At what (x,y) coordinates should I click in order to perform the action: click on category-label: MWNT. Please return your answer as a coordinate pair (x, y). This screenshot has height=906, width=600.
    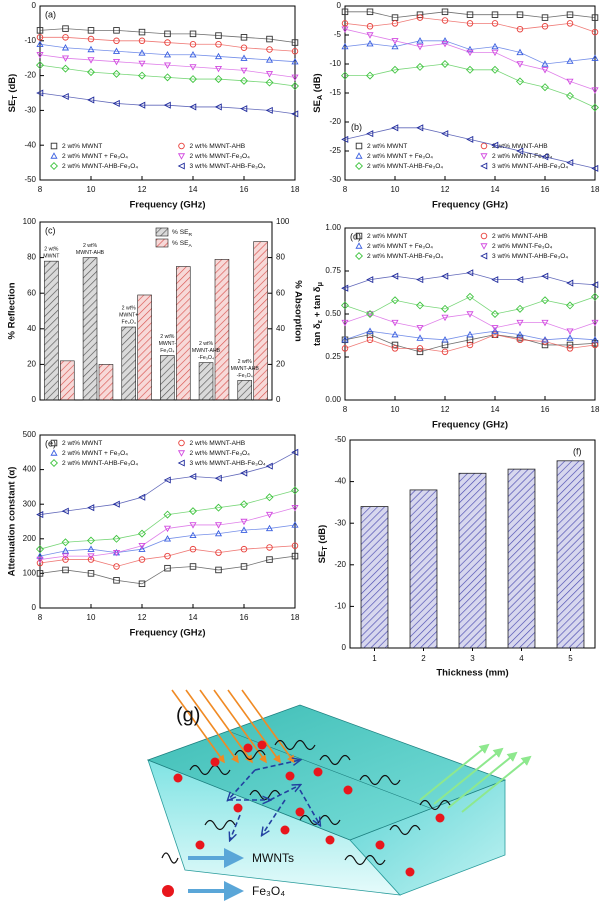
    Looking at the image, I should click on (51, 257).